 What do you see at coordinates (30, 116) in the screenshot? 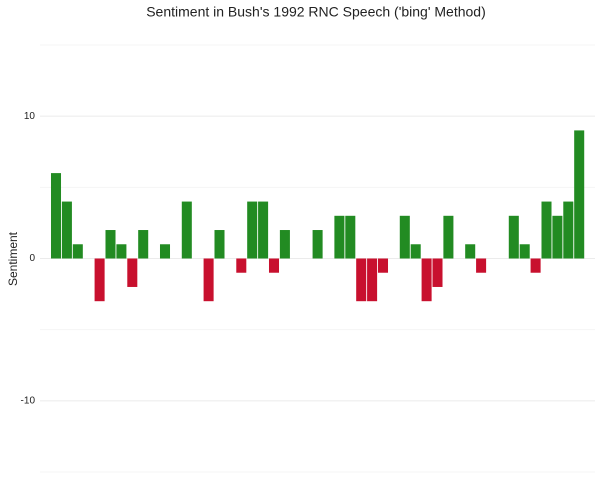
I see `y-tick-label: 10` at bounding box center [30, 116].